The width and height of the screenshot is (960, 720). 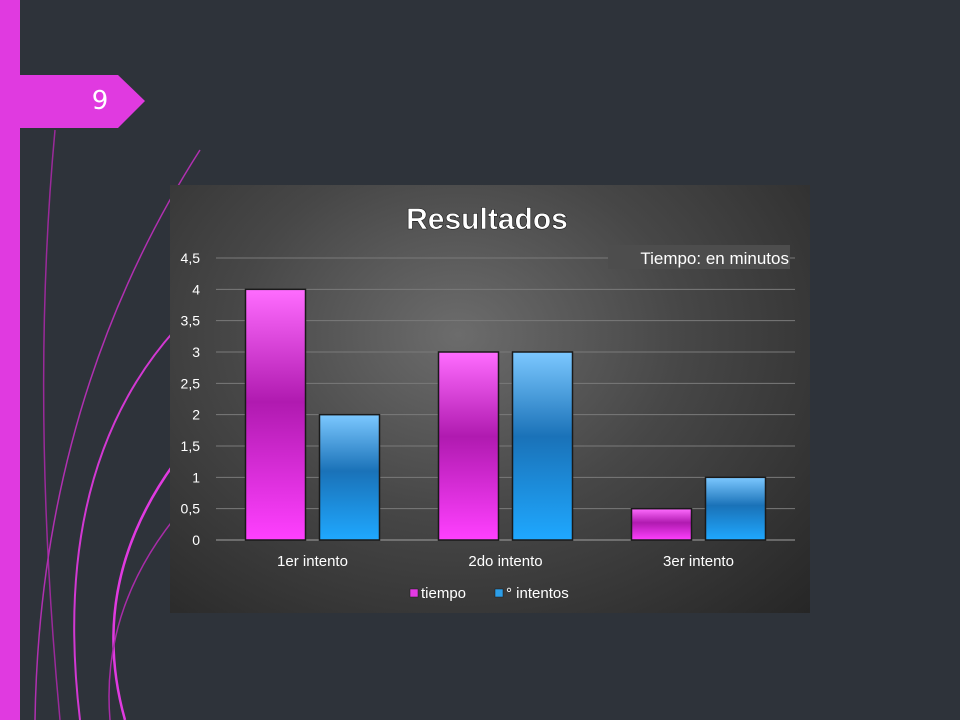 I want to click on page-number-badge, so click(x=72, y=101).